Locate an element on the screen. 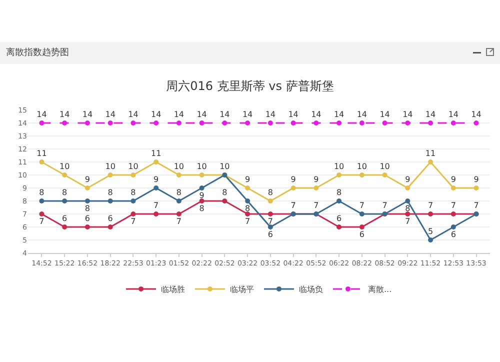 The image size is (500, 362). legend-label: 临场胜 is located at coordinates (173, 289).